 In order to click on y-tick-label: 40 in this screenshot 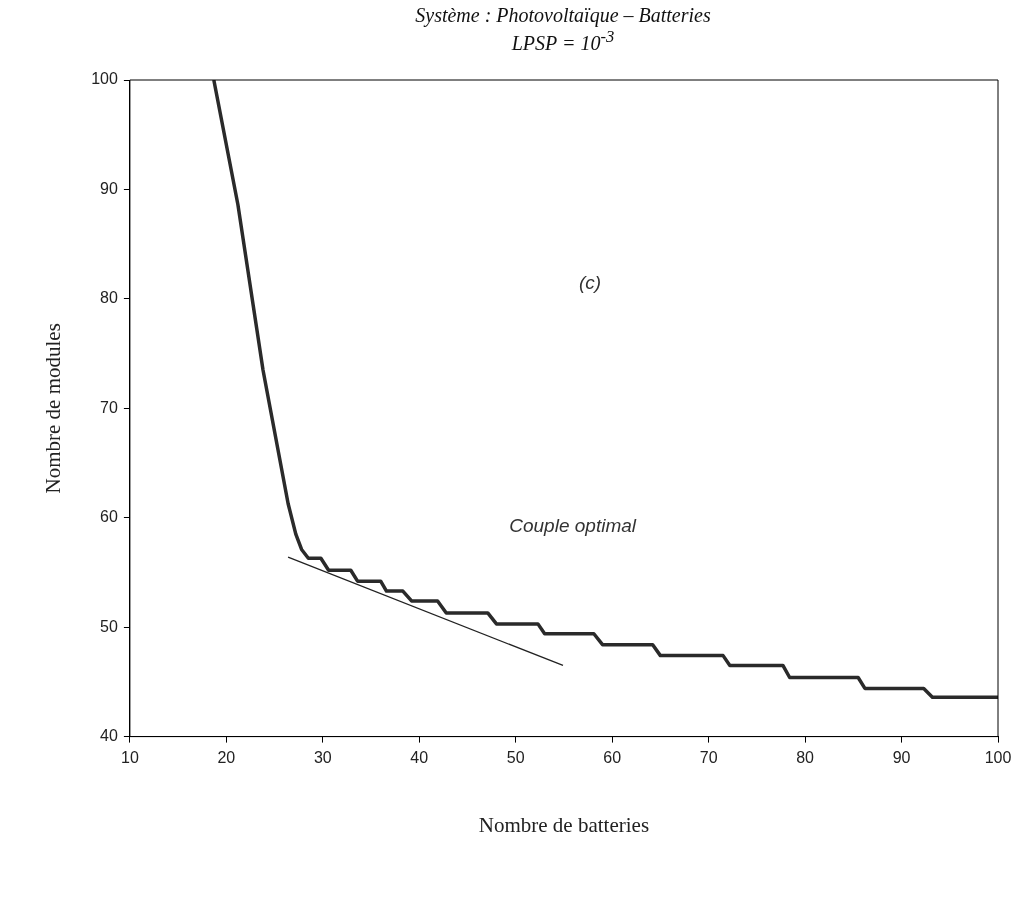, I will do `click(109, 736)`.